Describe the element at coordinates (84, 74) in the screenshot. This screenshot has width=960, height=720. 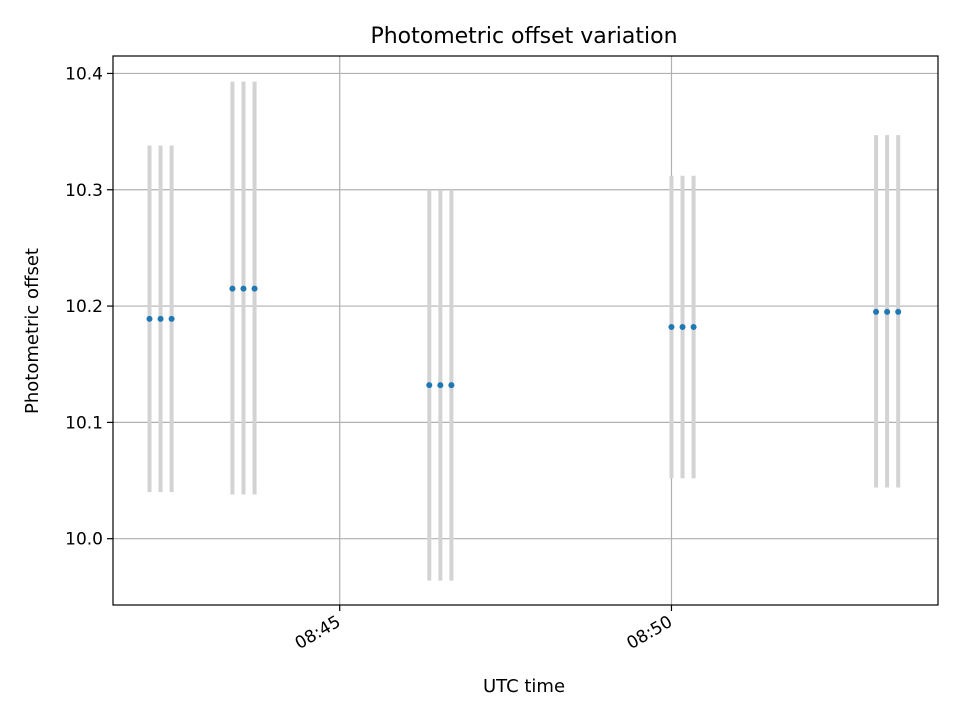
I see `y-tick-label: 10.4` at that location.